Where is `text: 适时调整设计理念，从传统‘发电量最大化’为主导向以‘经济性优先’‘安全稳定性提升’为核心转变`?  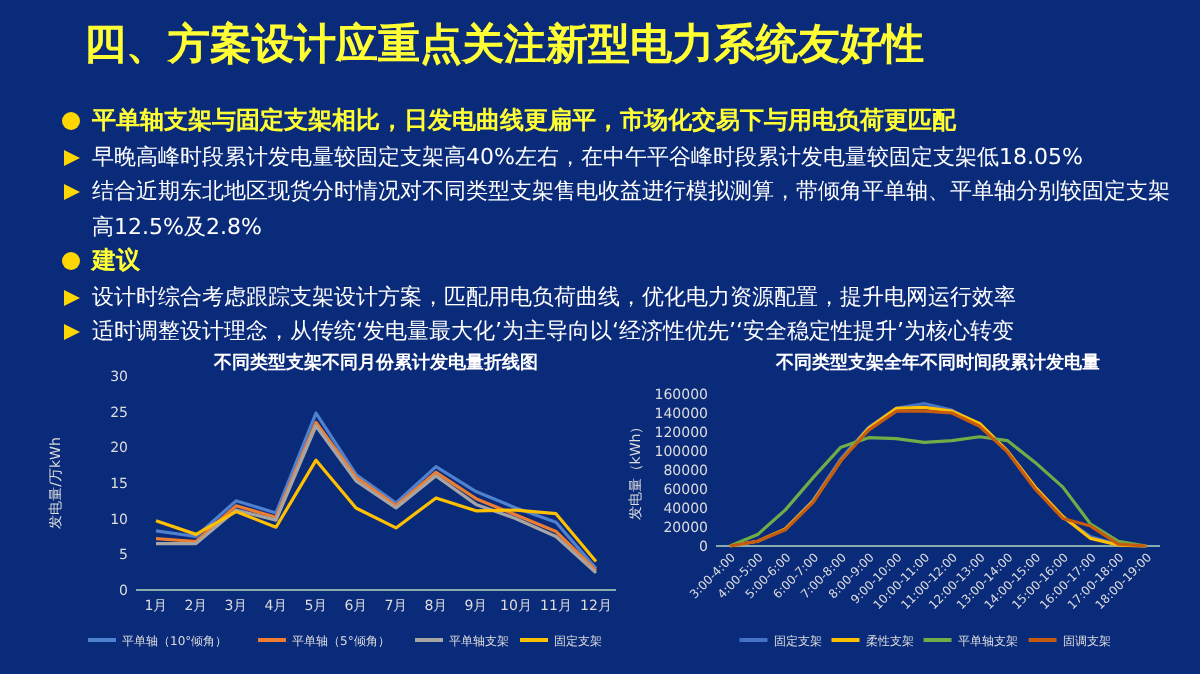
text: 适时调整设计理念，从传统‘发电量最大化’为主导向以‘经济性优先’‘安全稳定性提升’为核心转变 is located at coordinates (553, 331).